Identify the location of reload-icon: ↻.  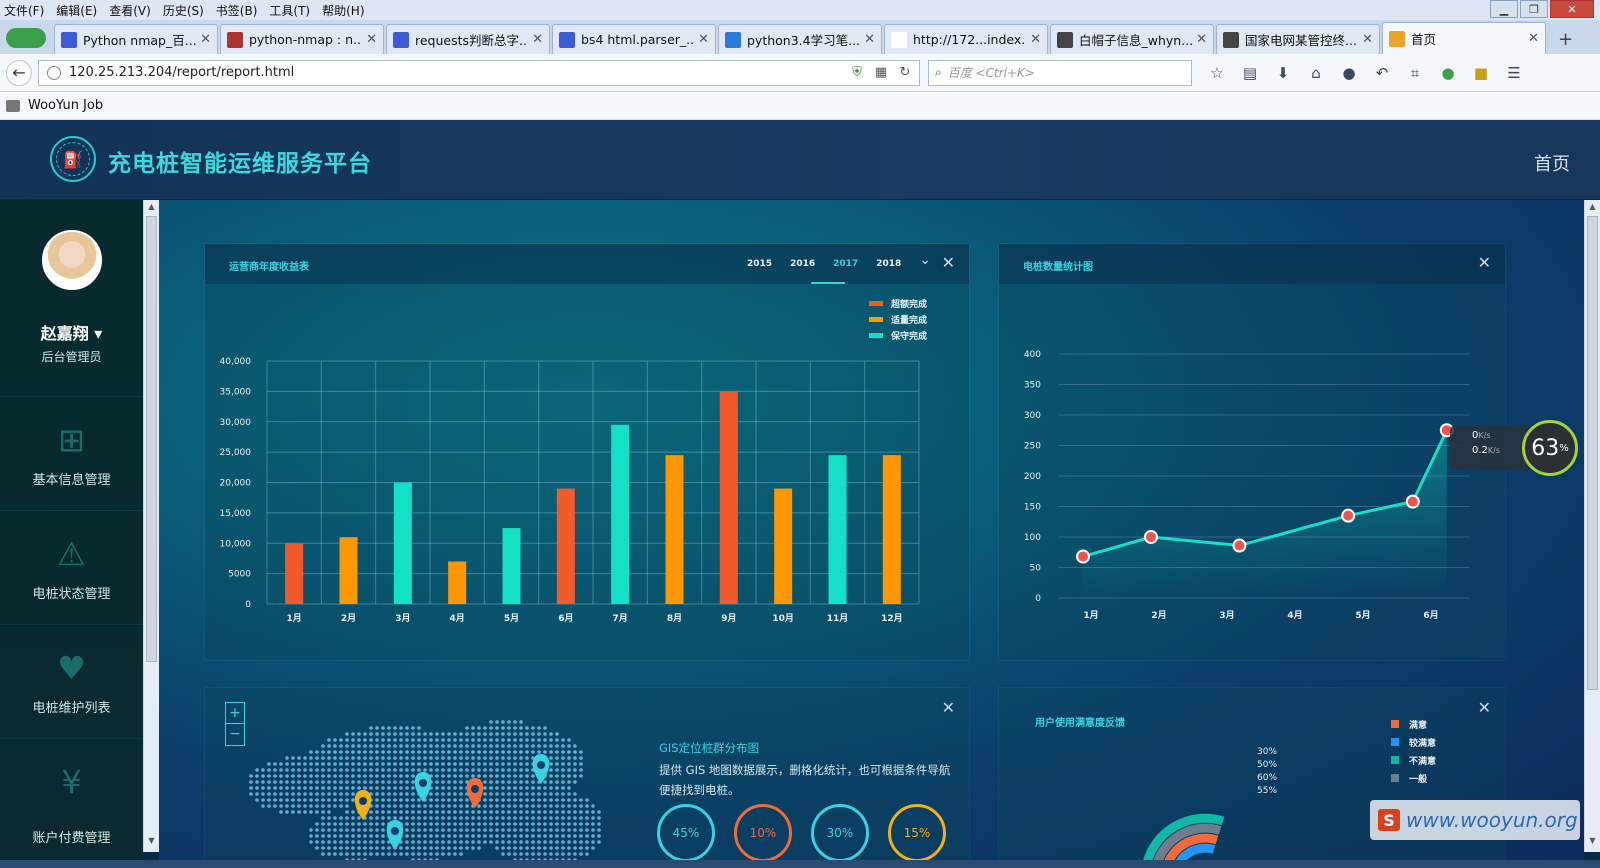
(905, 72).